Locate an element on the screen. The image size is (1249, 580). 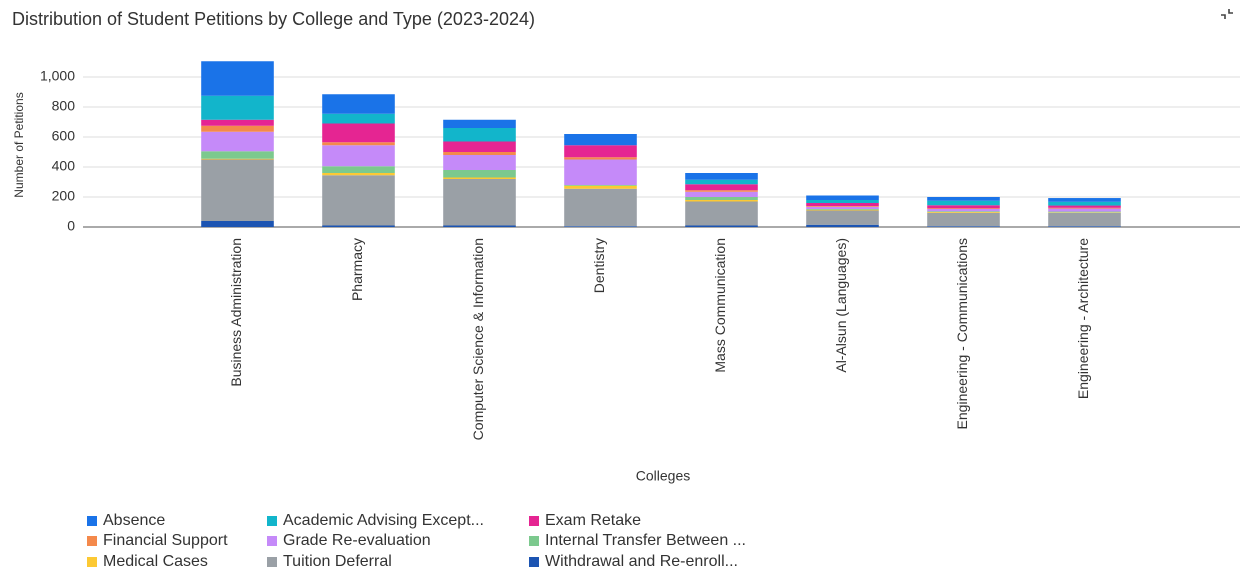
y-axis-label: Number of Petitions is located at coordinates (19, 144).